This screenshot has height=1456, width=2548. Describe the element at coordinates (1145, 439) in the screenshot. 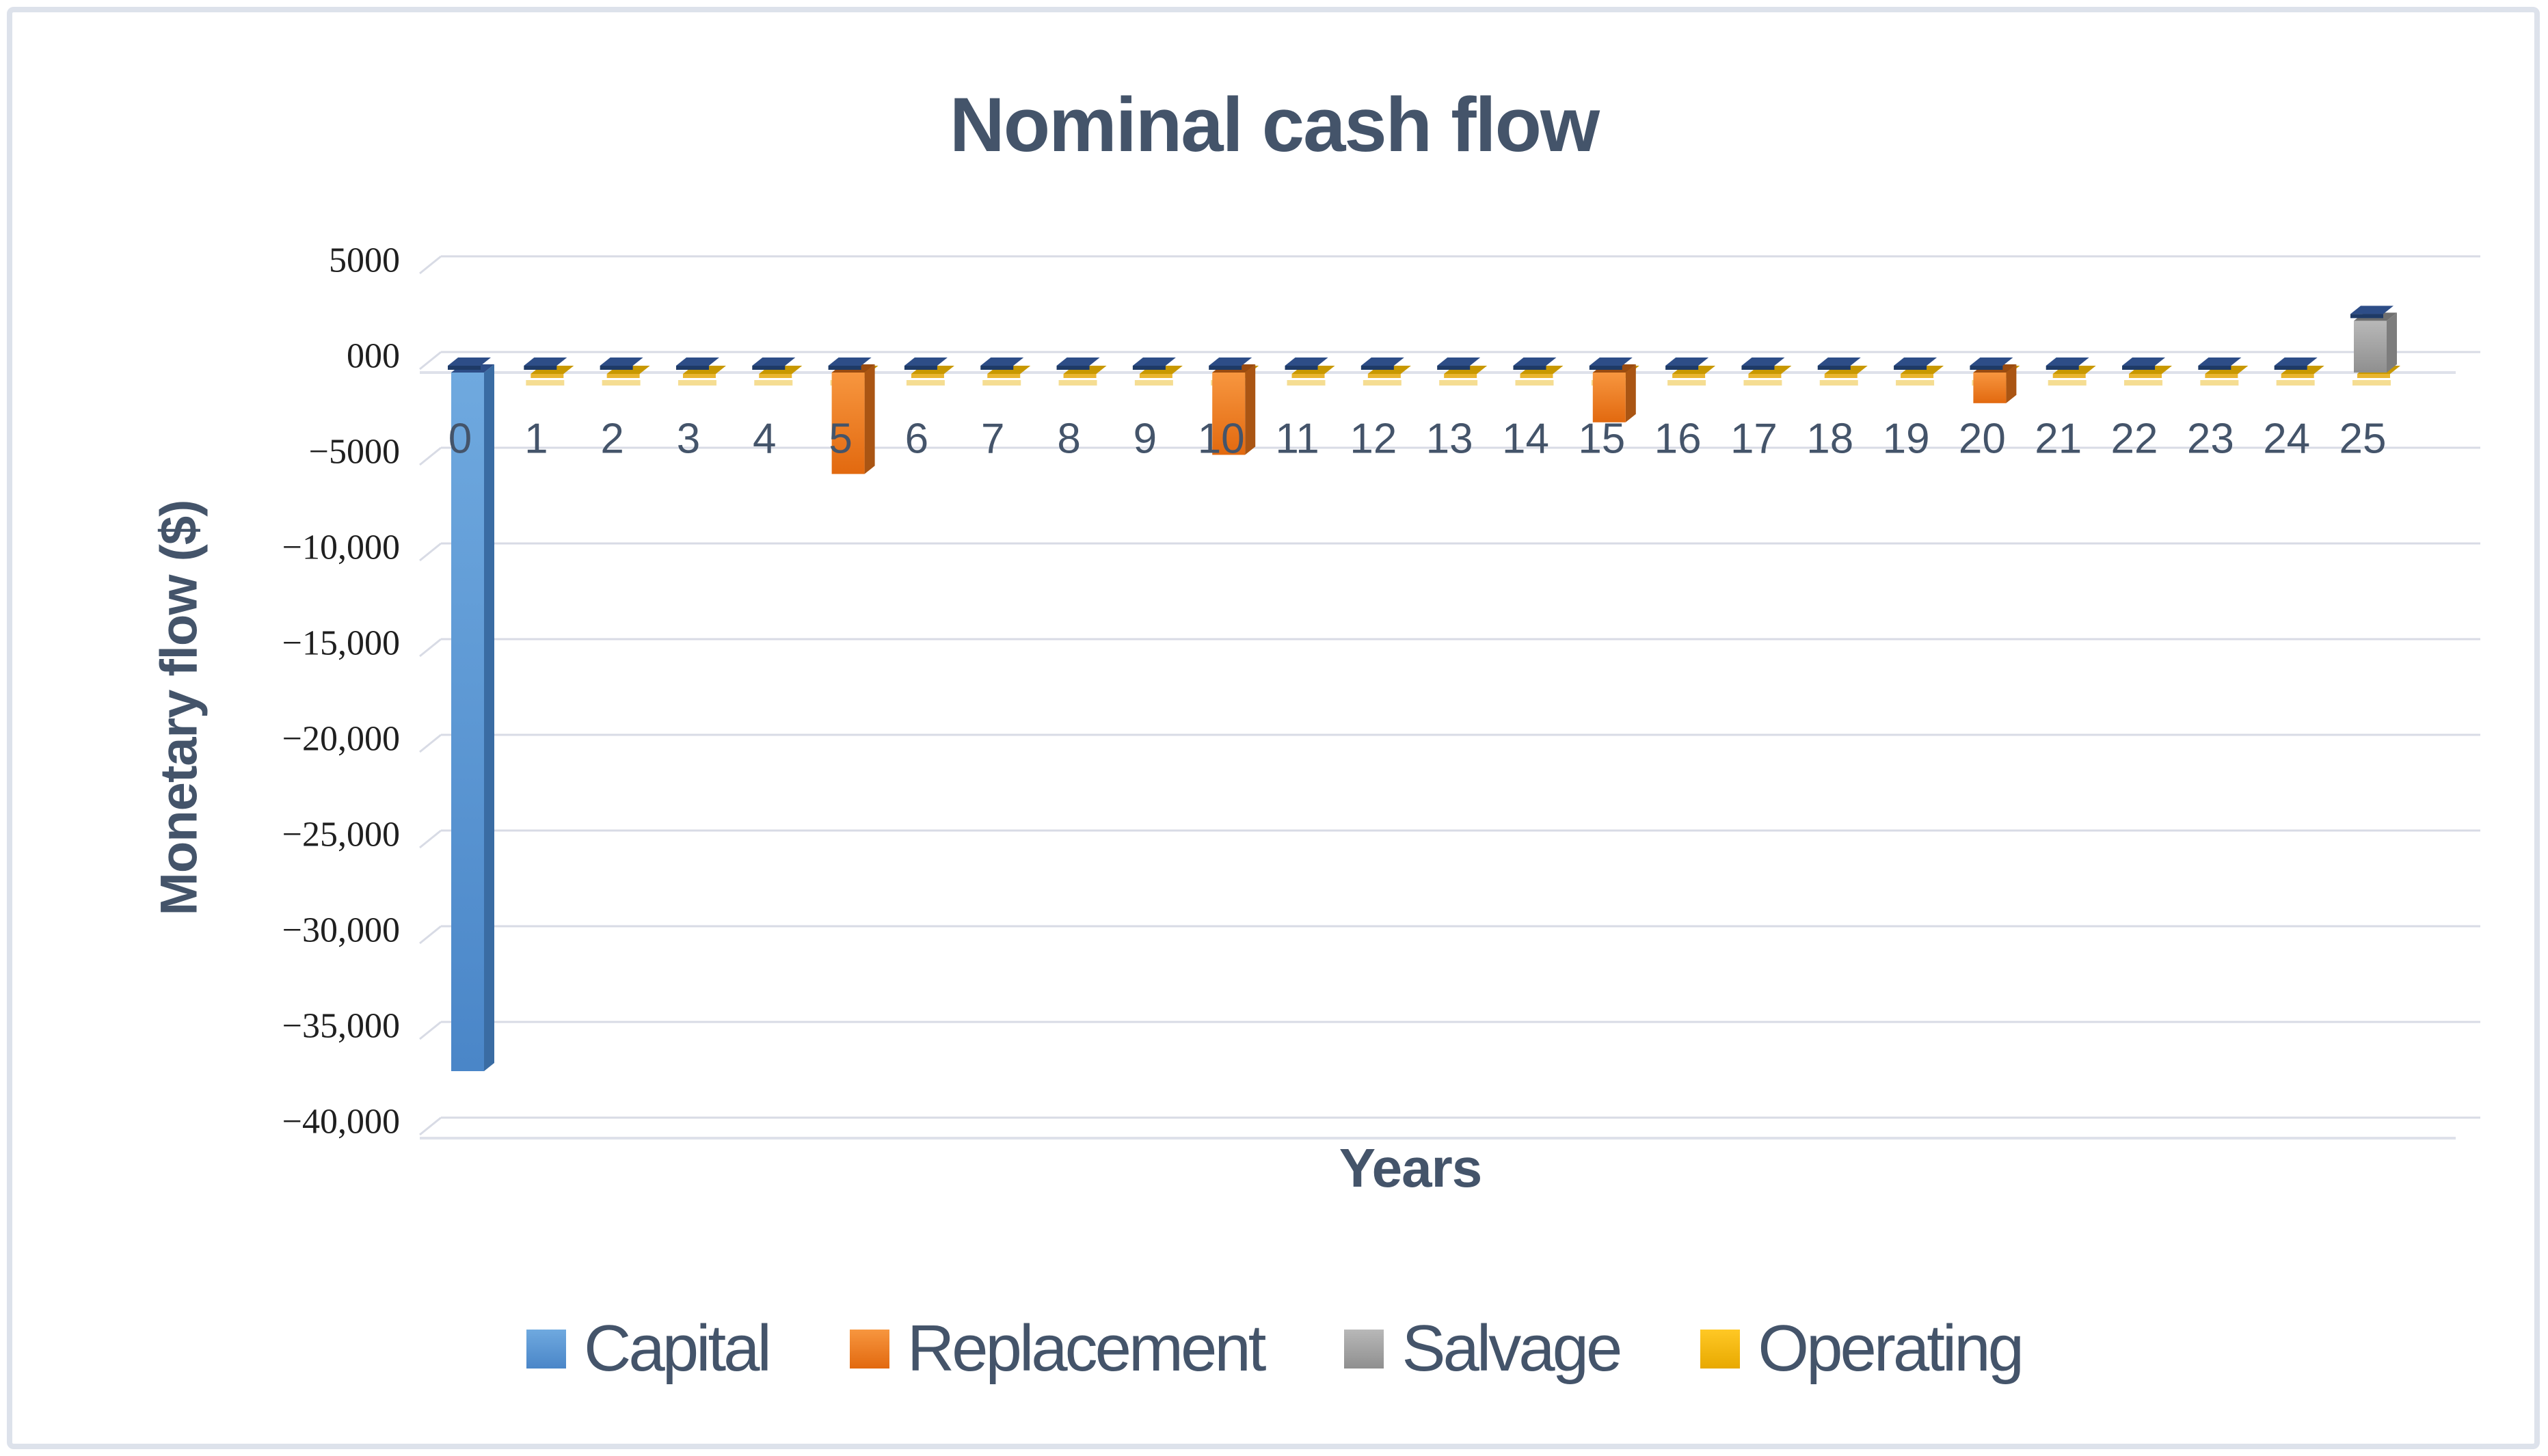

I see `x-category-label: 9` at that location.